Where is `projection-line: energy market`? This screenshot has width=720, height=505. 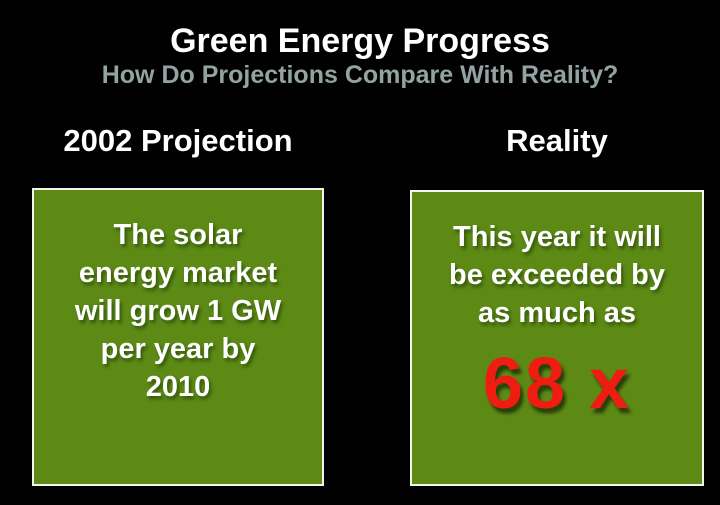
projection-line: energy market is located at coordinates (178, 273).